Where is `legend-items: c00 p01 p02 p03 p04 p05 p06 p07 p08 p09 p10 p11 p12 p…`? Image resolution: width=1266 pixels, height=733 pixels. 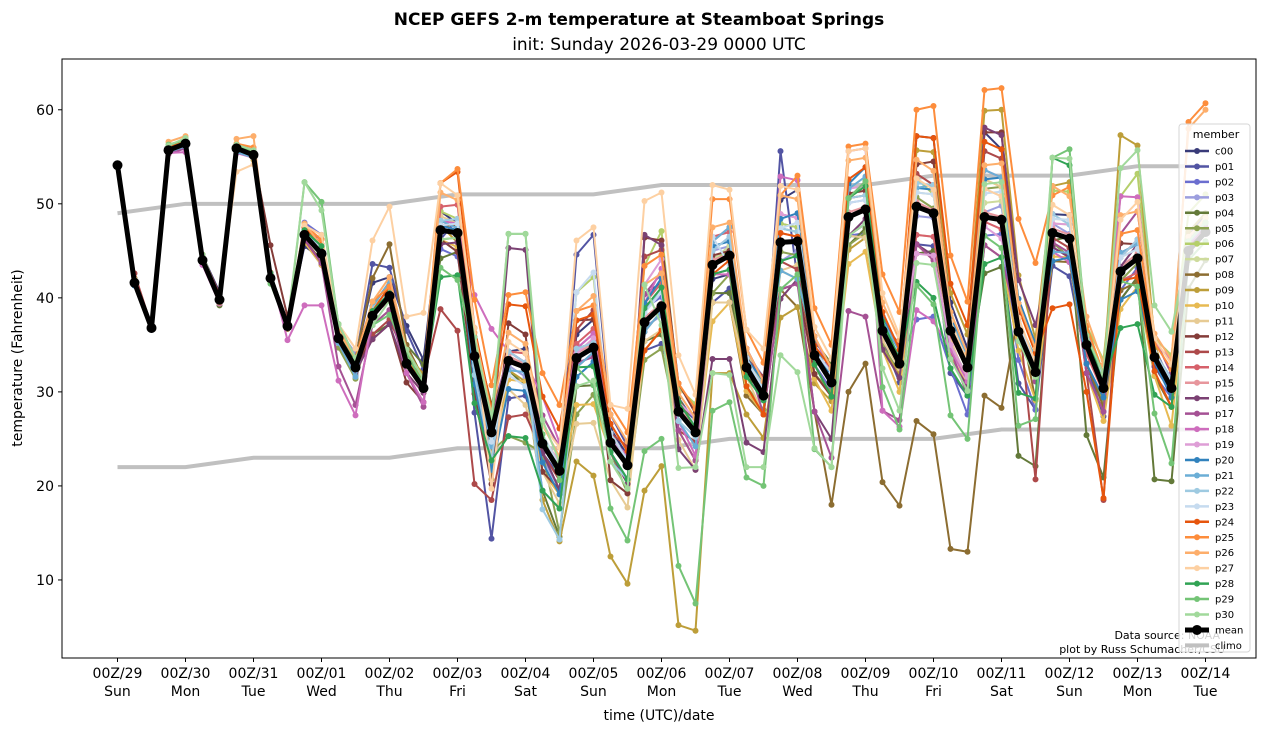
legend-items: c00 p01 p02 p03 p04 p05 p06 p07 p08 p09 p10 p11 p12 p… is located at coordinates (1214, 399).